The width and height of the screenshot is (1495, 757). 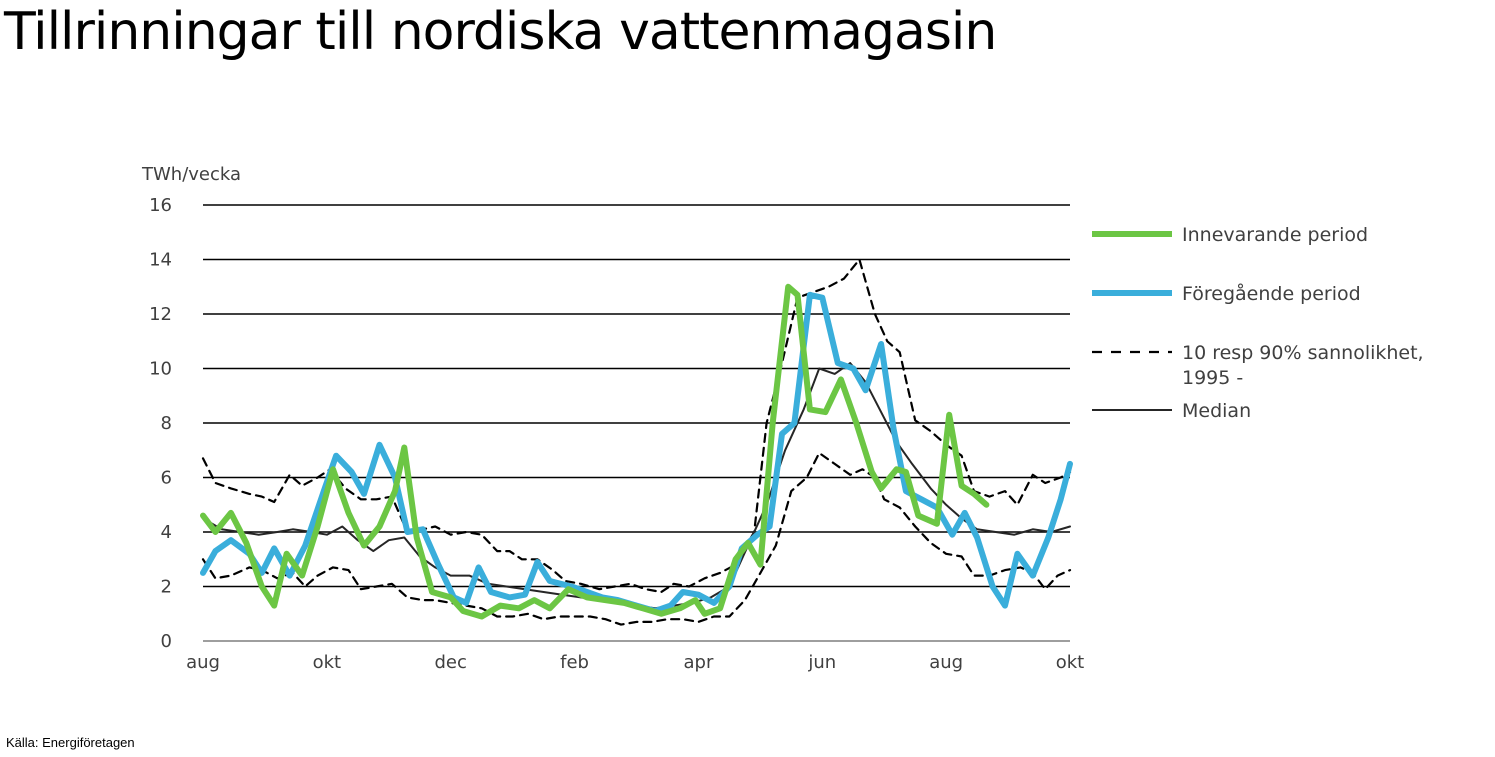 What do you see at coordinates (166, 532) in the screenshot?
I see `y-tick-label: 4` at bounding box center [166, 532].